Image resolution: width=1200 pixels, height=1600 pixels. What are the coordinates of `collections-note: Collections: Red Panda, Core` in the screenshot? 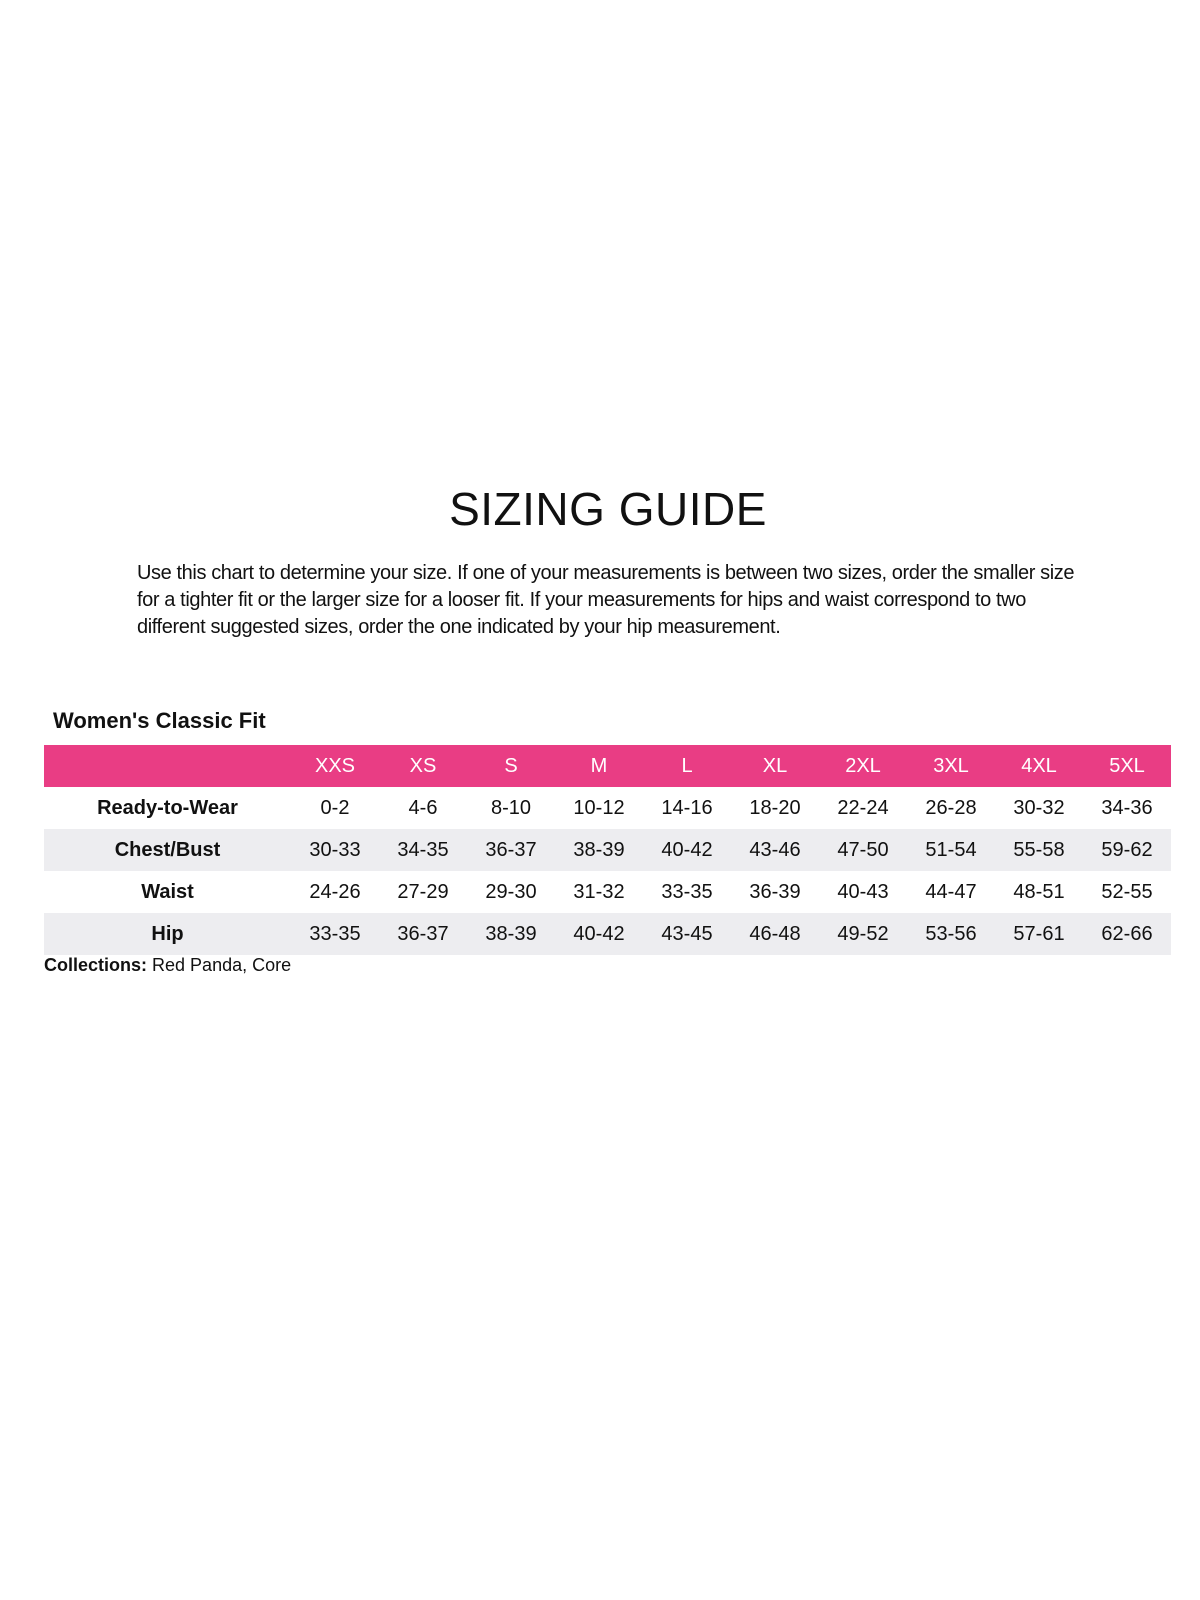 It's located at (167, 965).